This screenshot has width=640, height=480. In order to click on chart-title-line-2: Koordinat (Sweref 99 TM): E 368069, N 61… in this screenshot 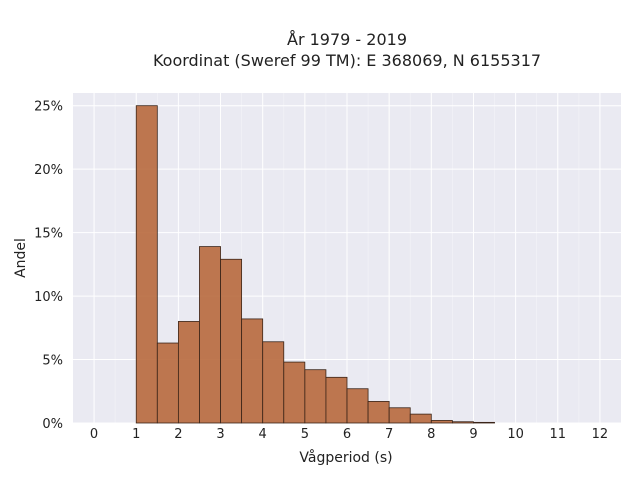, I will do `click(347, 60)`.